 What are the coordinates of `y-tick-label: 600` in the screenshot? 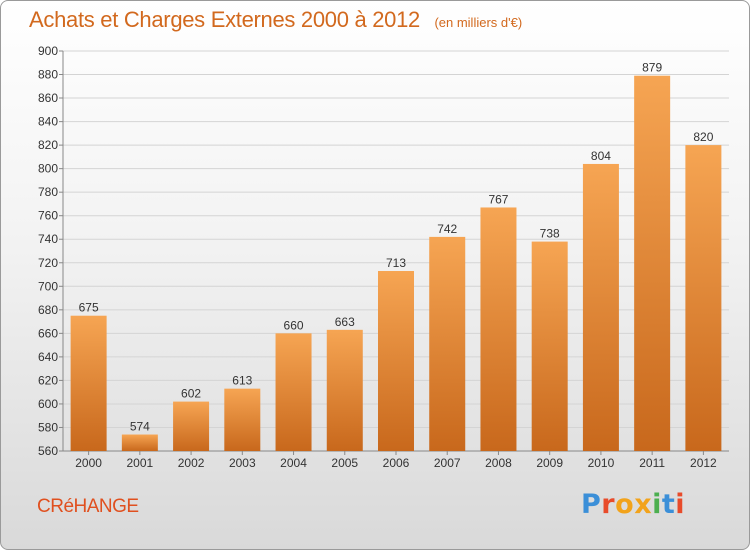 It's located at (48, 404).